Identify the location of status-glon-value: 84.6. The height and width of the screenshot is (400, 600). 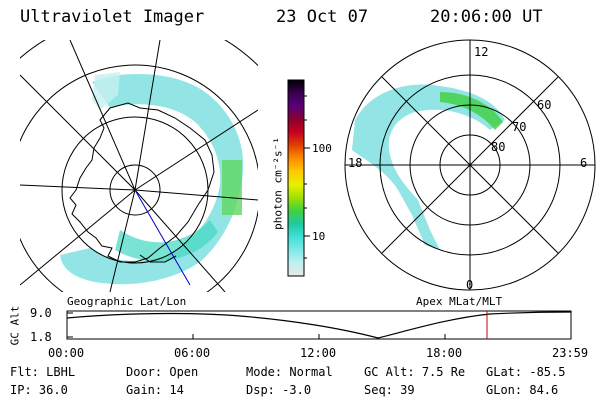
(544, 390).